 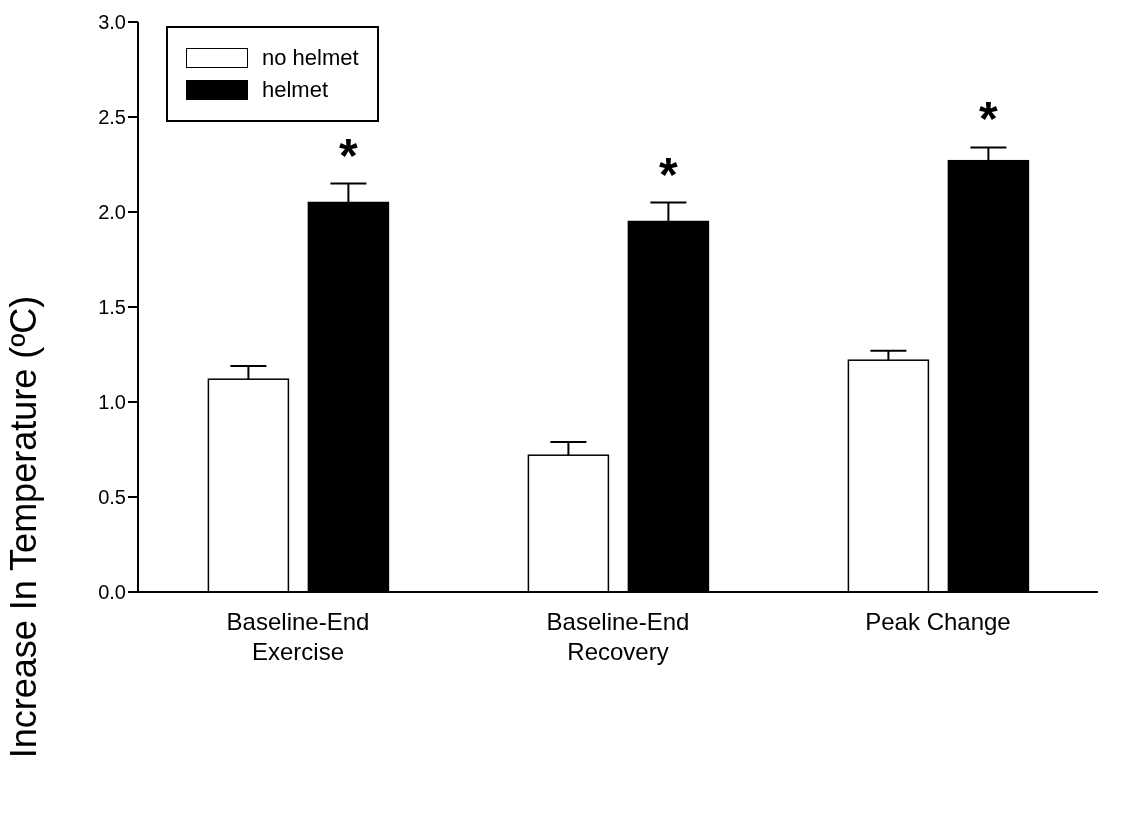 I want to click on legend-label: helmet, so click(x=295, y=90).